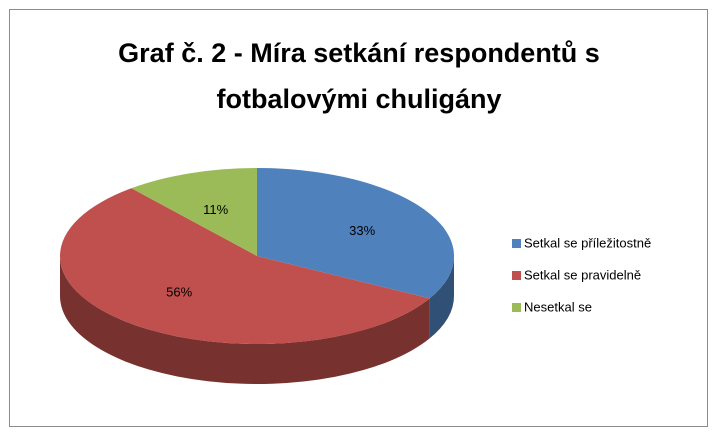  Describe the element at coordinates (558, 306) in the screenshot. I see `legend-label: Nesetkal se` at that location.